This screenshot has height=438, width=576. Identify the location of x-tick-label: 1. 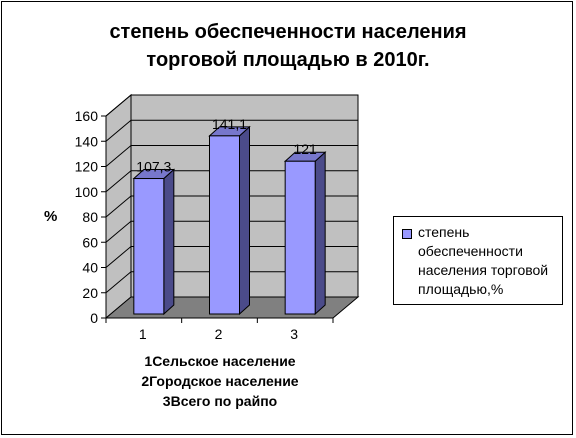
(143, 334).